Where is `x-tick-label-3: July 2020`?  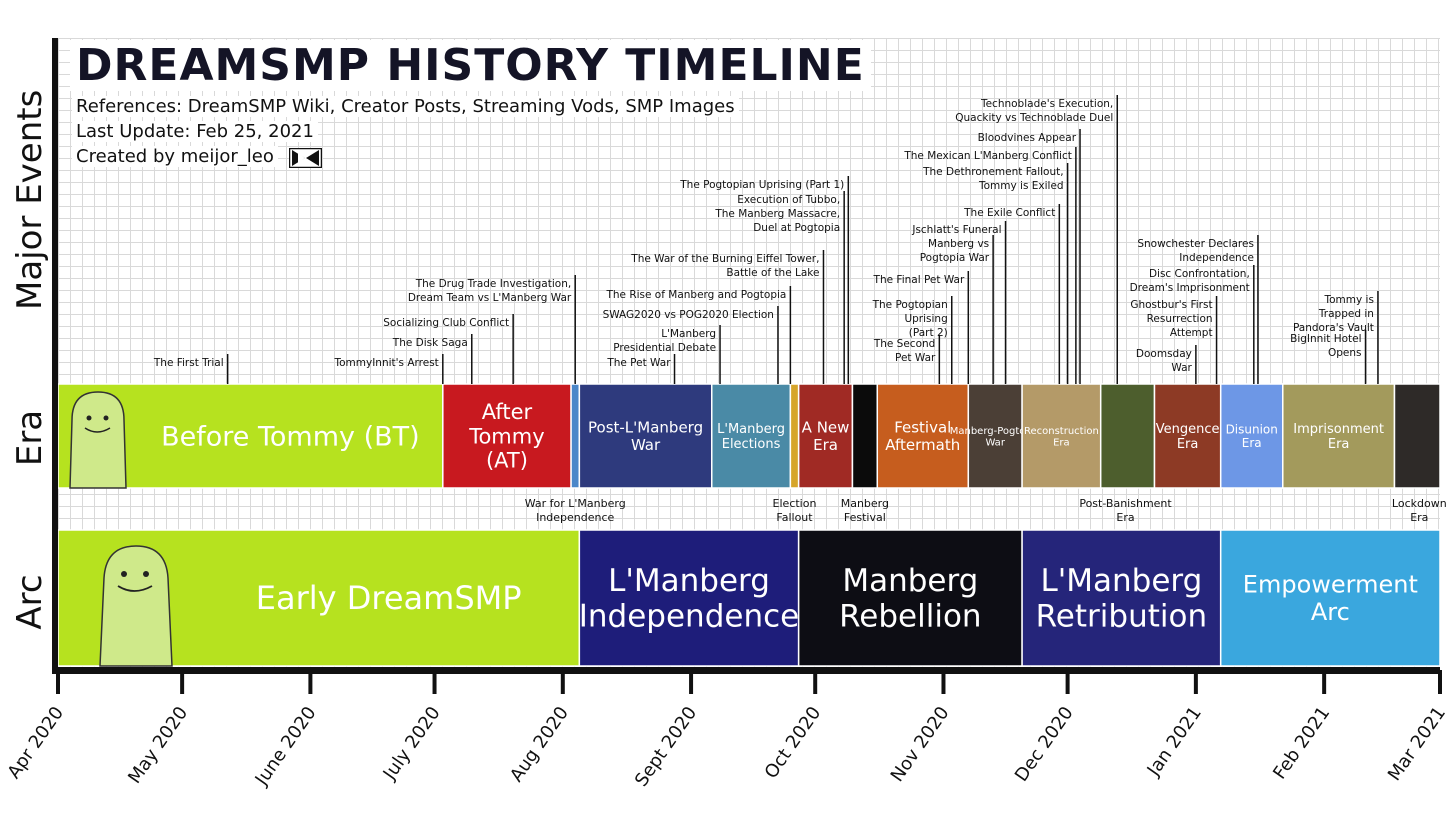 x-tick-label-3: July 2020 is located at coordinates (412, 744).